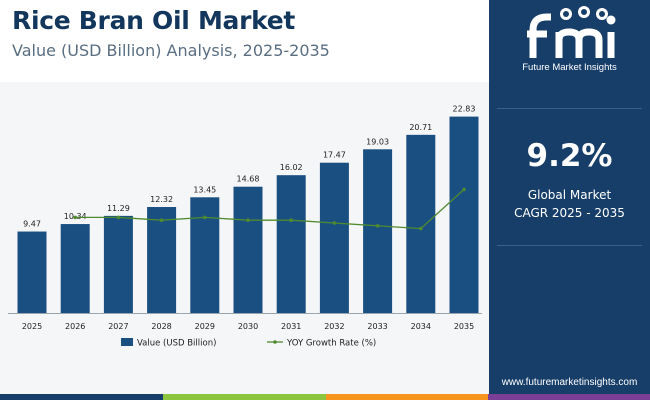  I want to click on bar-2029, so click(205, 255).